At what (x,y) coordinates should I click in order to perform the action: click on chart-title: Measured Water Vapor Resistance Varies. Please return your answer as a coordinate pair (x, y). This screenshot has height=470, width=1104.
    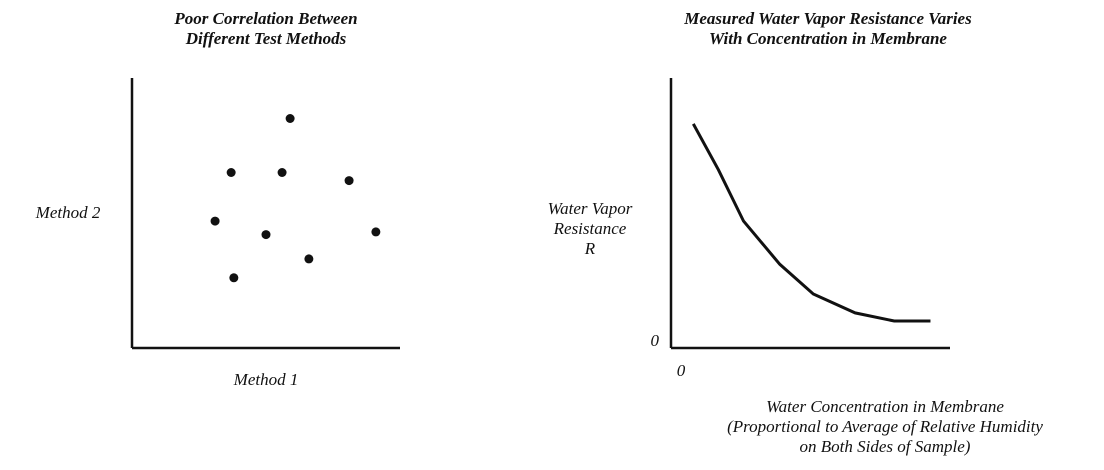
    Looking at the image, I should click on (827, 18).